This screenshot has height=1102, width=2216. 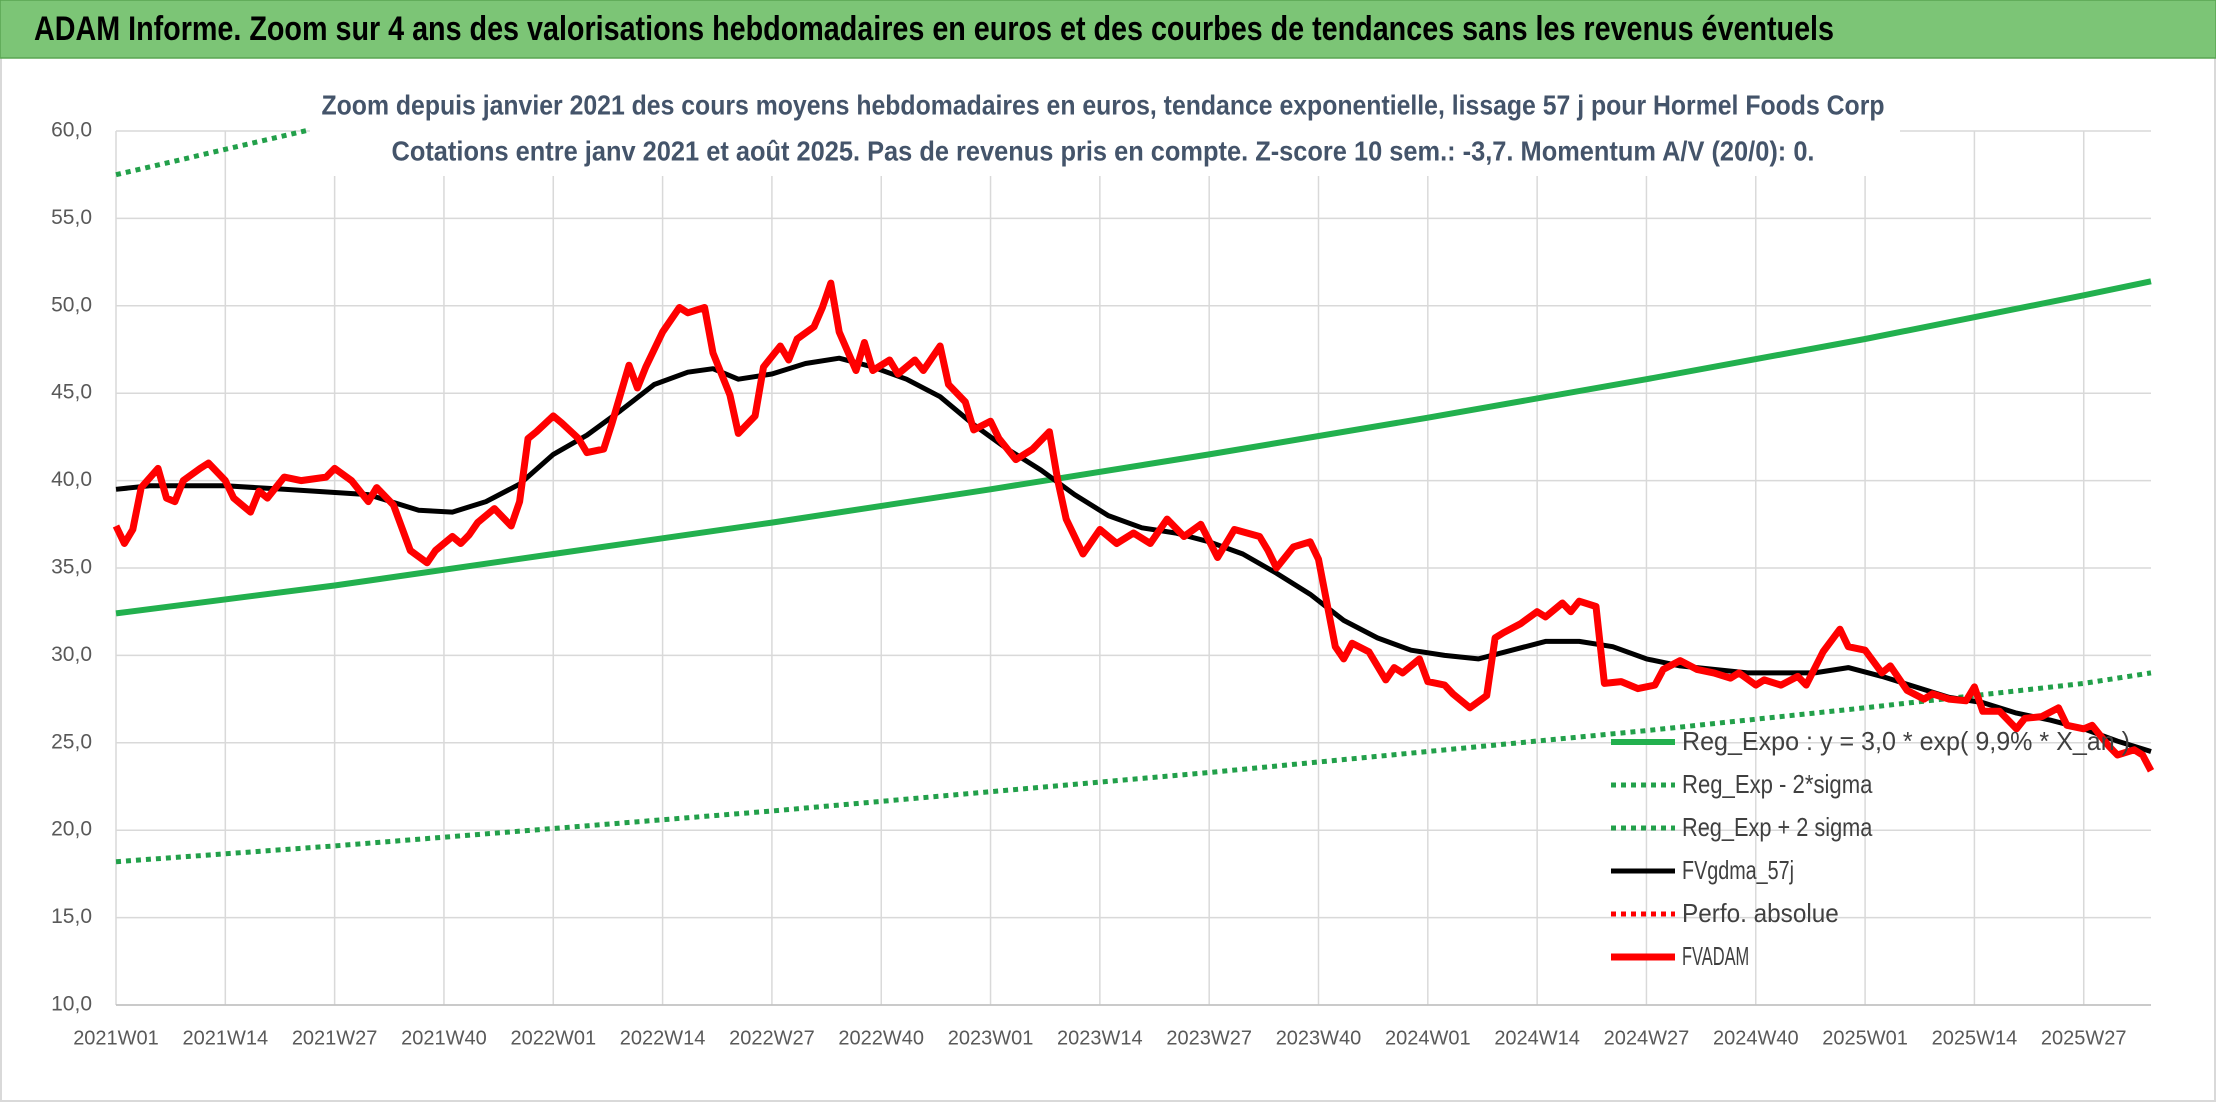 What do you see at coordinates (1865, 1038) in the screenshot?
I see `x-tick-label: 2025W01` at bounding box center [1865, 1038].